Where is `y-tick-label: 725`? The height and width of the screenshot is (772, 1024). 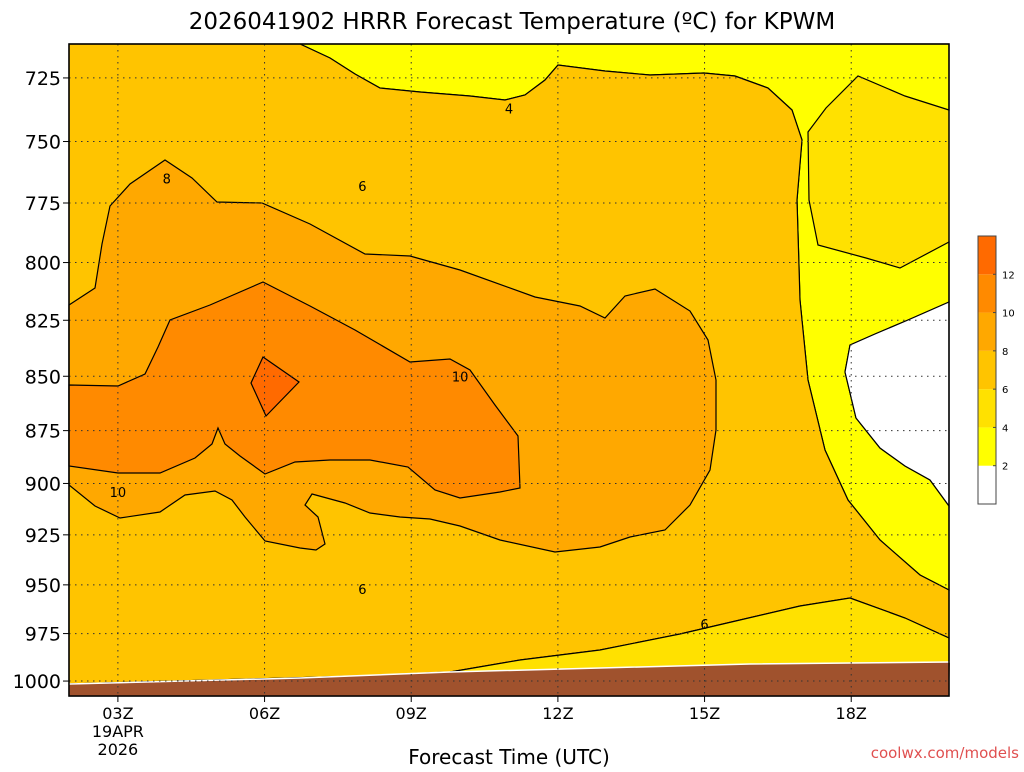
y-tick-label: 725 is located at coordinates (43, 79).